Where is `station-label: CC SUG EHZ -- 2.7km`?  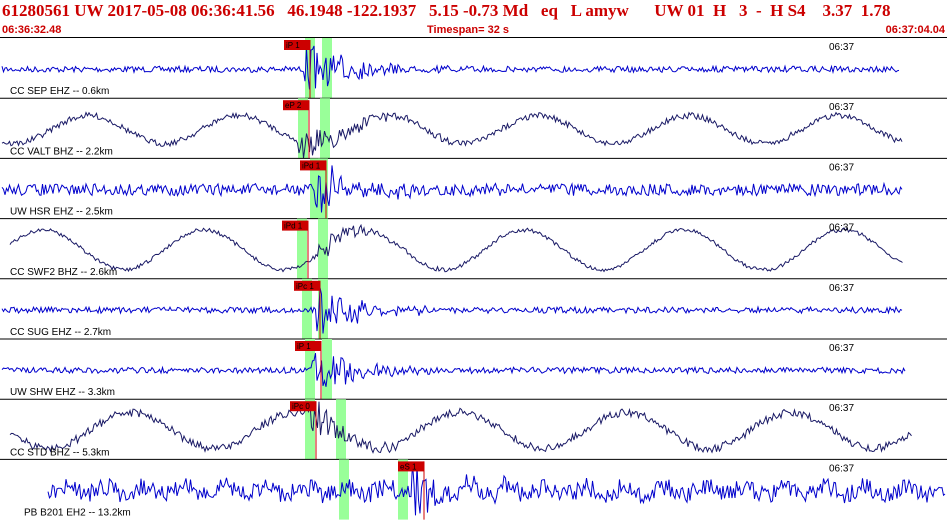
station-label: CC SUG EHZ -- 2.7km is located at coordinates (60, 332).